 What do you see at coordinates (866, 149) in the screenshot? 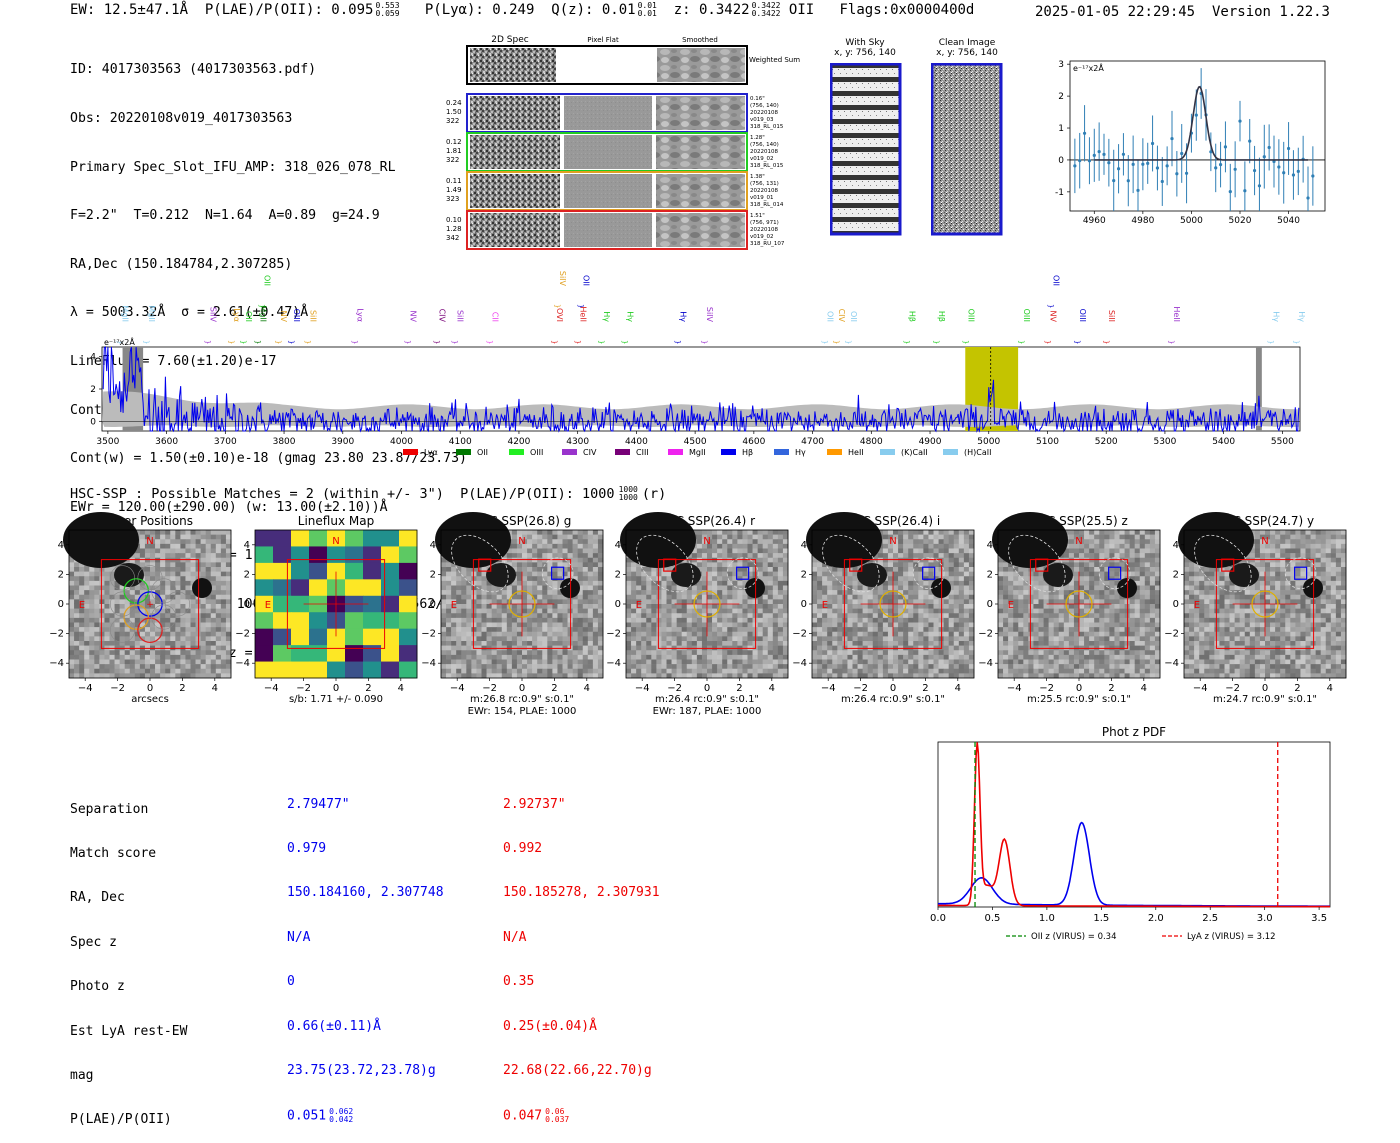
I see `with-sky-image` at bounding box center [866, 149].